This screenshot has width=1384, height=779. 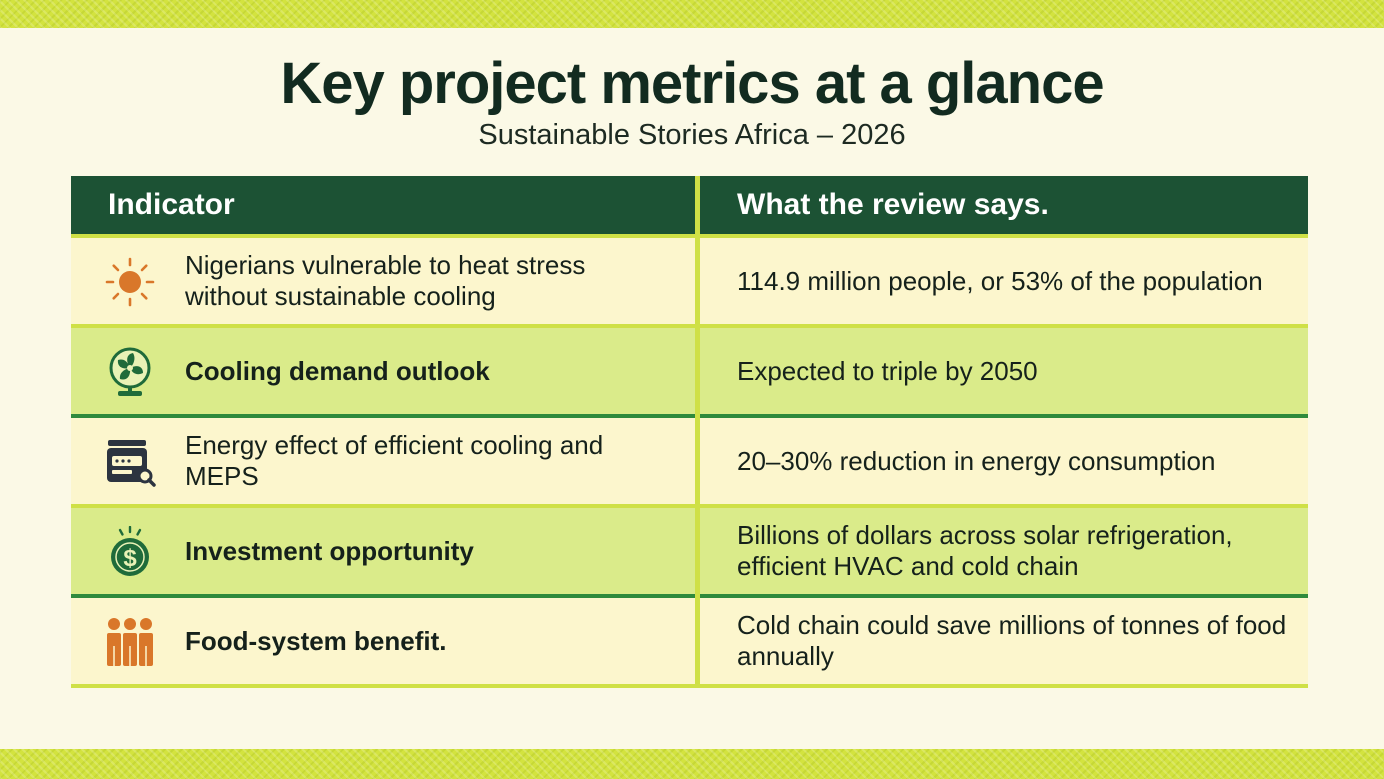 What do you see at coordinates (131, 463) in the screenshot?
I see `appliance-icon` at bounding box center [131, 463].